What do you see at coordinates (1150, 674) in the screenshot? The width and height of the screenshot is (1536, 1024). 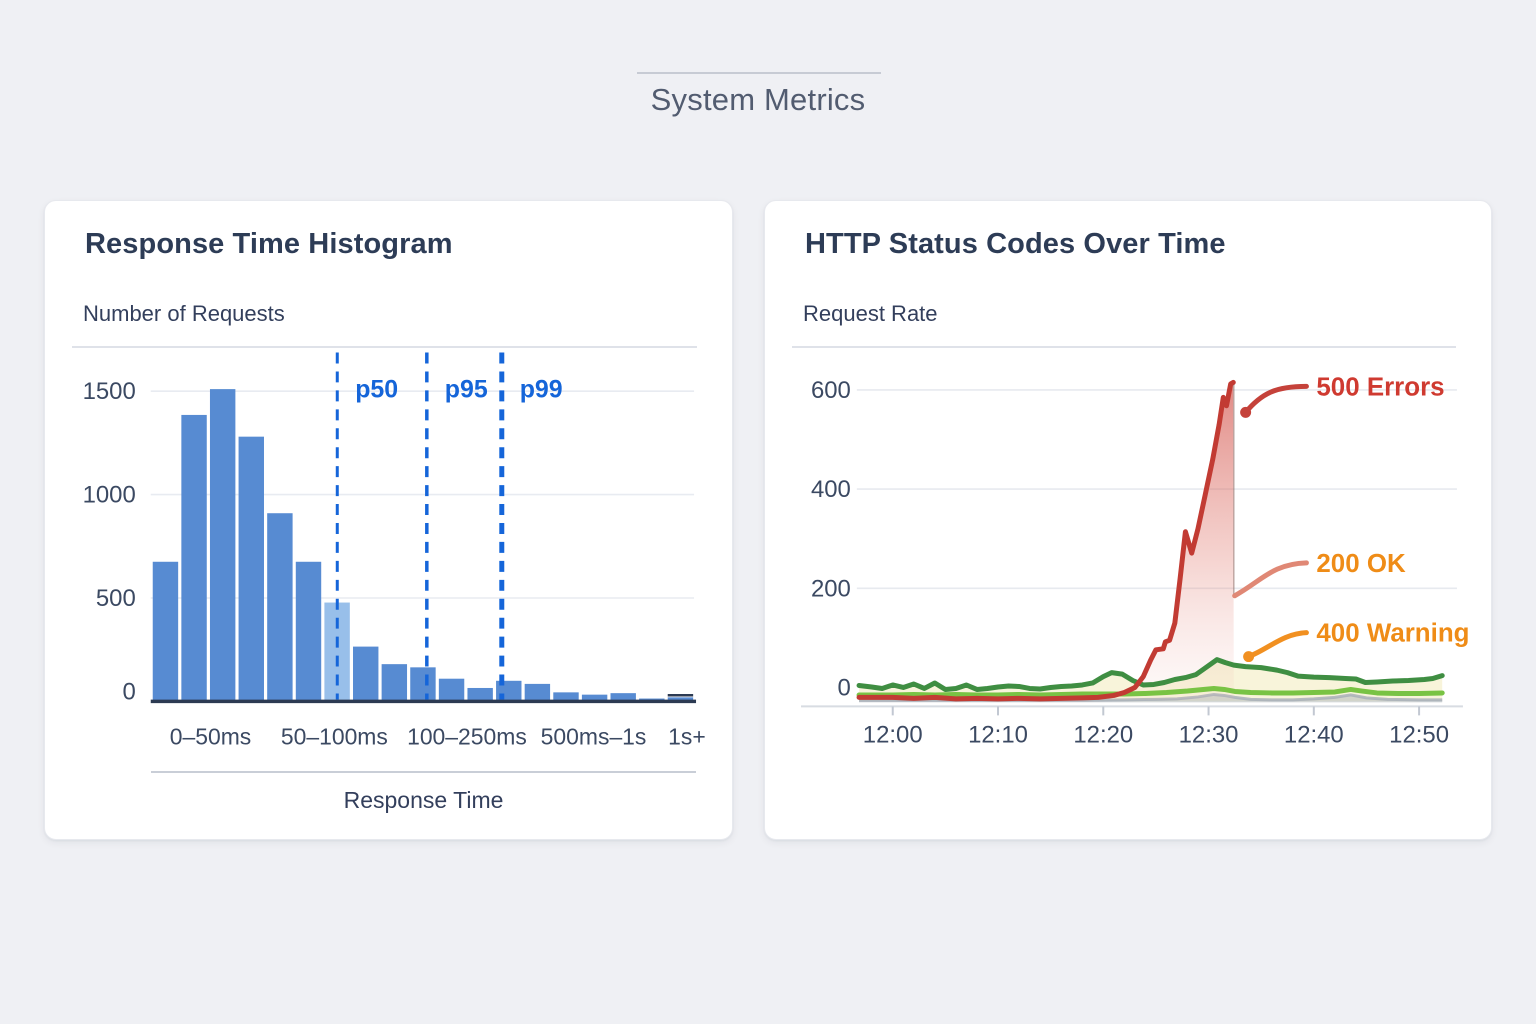 I see `ok-series-line` at bounding box center [1150, 674].